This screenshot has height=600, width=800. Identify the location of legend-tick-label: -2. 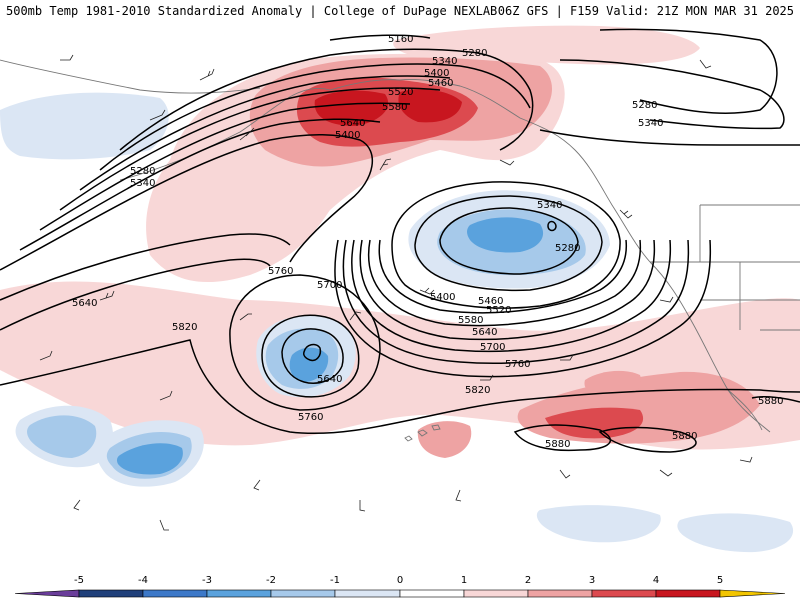
(271, 580).